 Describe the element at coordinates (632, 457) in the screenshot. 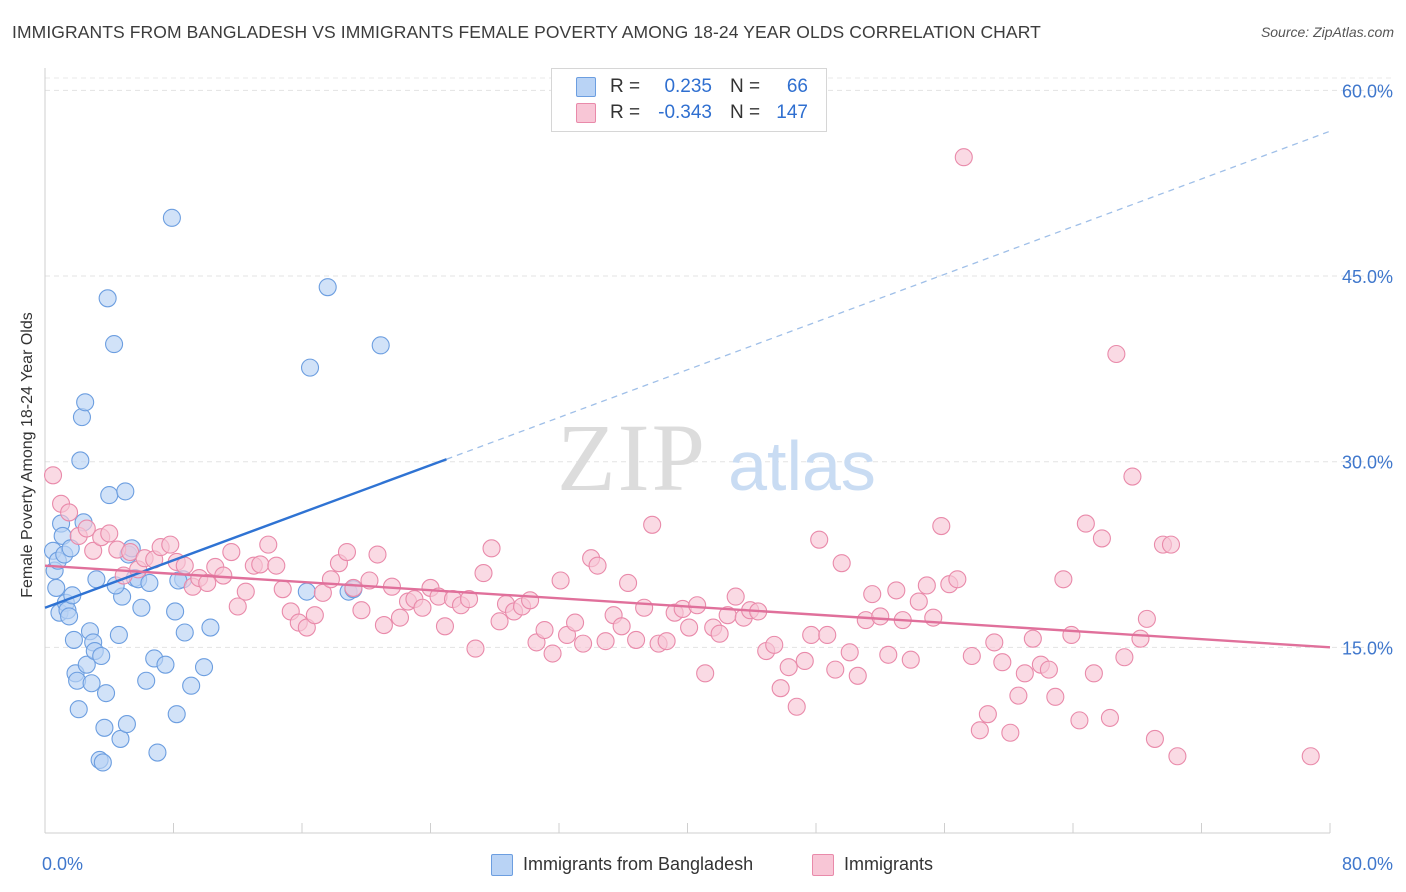

I see `watermark-zip: ZIP` at that location.